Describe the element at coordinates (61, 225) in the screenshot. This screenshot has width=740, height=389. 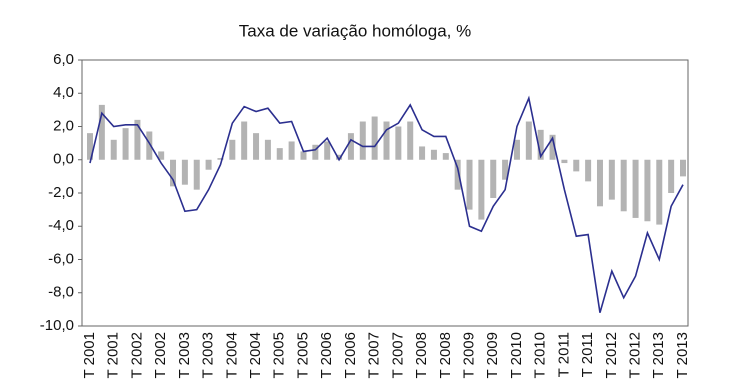
I see `y-tick-label: -4,0` at that location.